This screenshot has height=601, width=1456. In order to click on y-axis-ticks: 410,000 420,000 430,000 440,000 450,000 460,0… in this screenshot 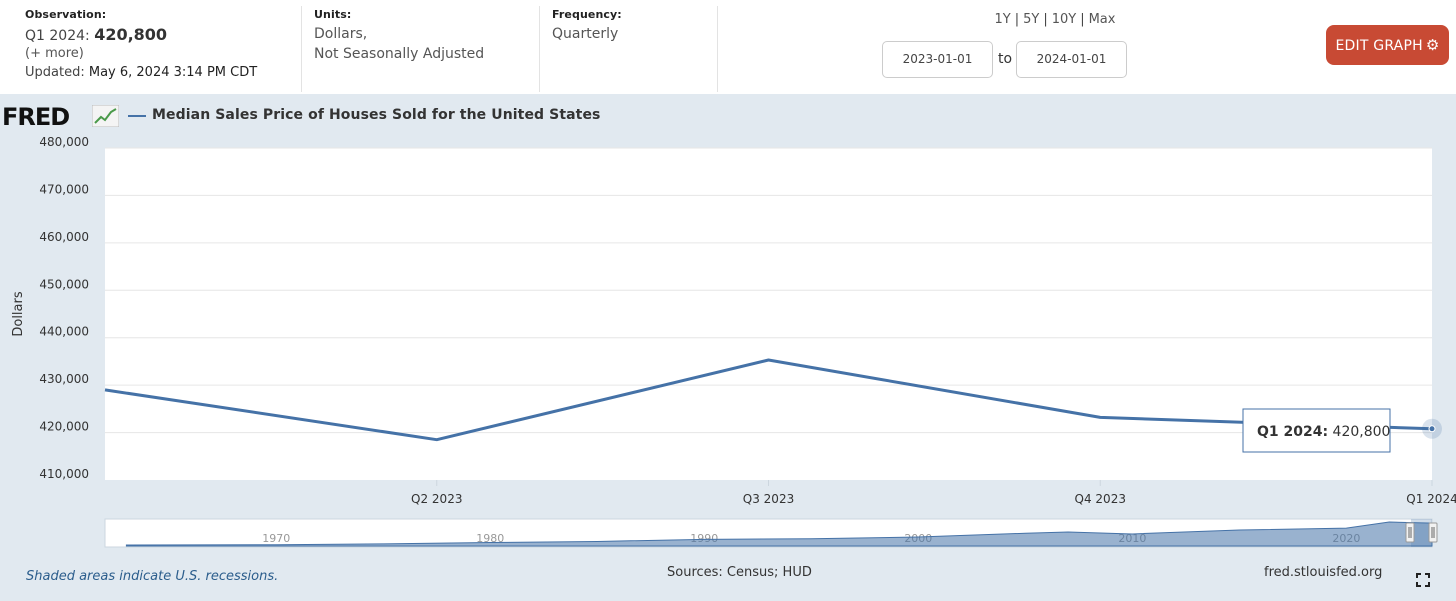, I will do `click(64, 308)`.